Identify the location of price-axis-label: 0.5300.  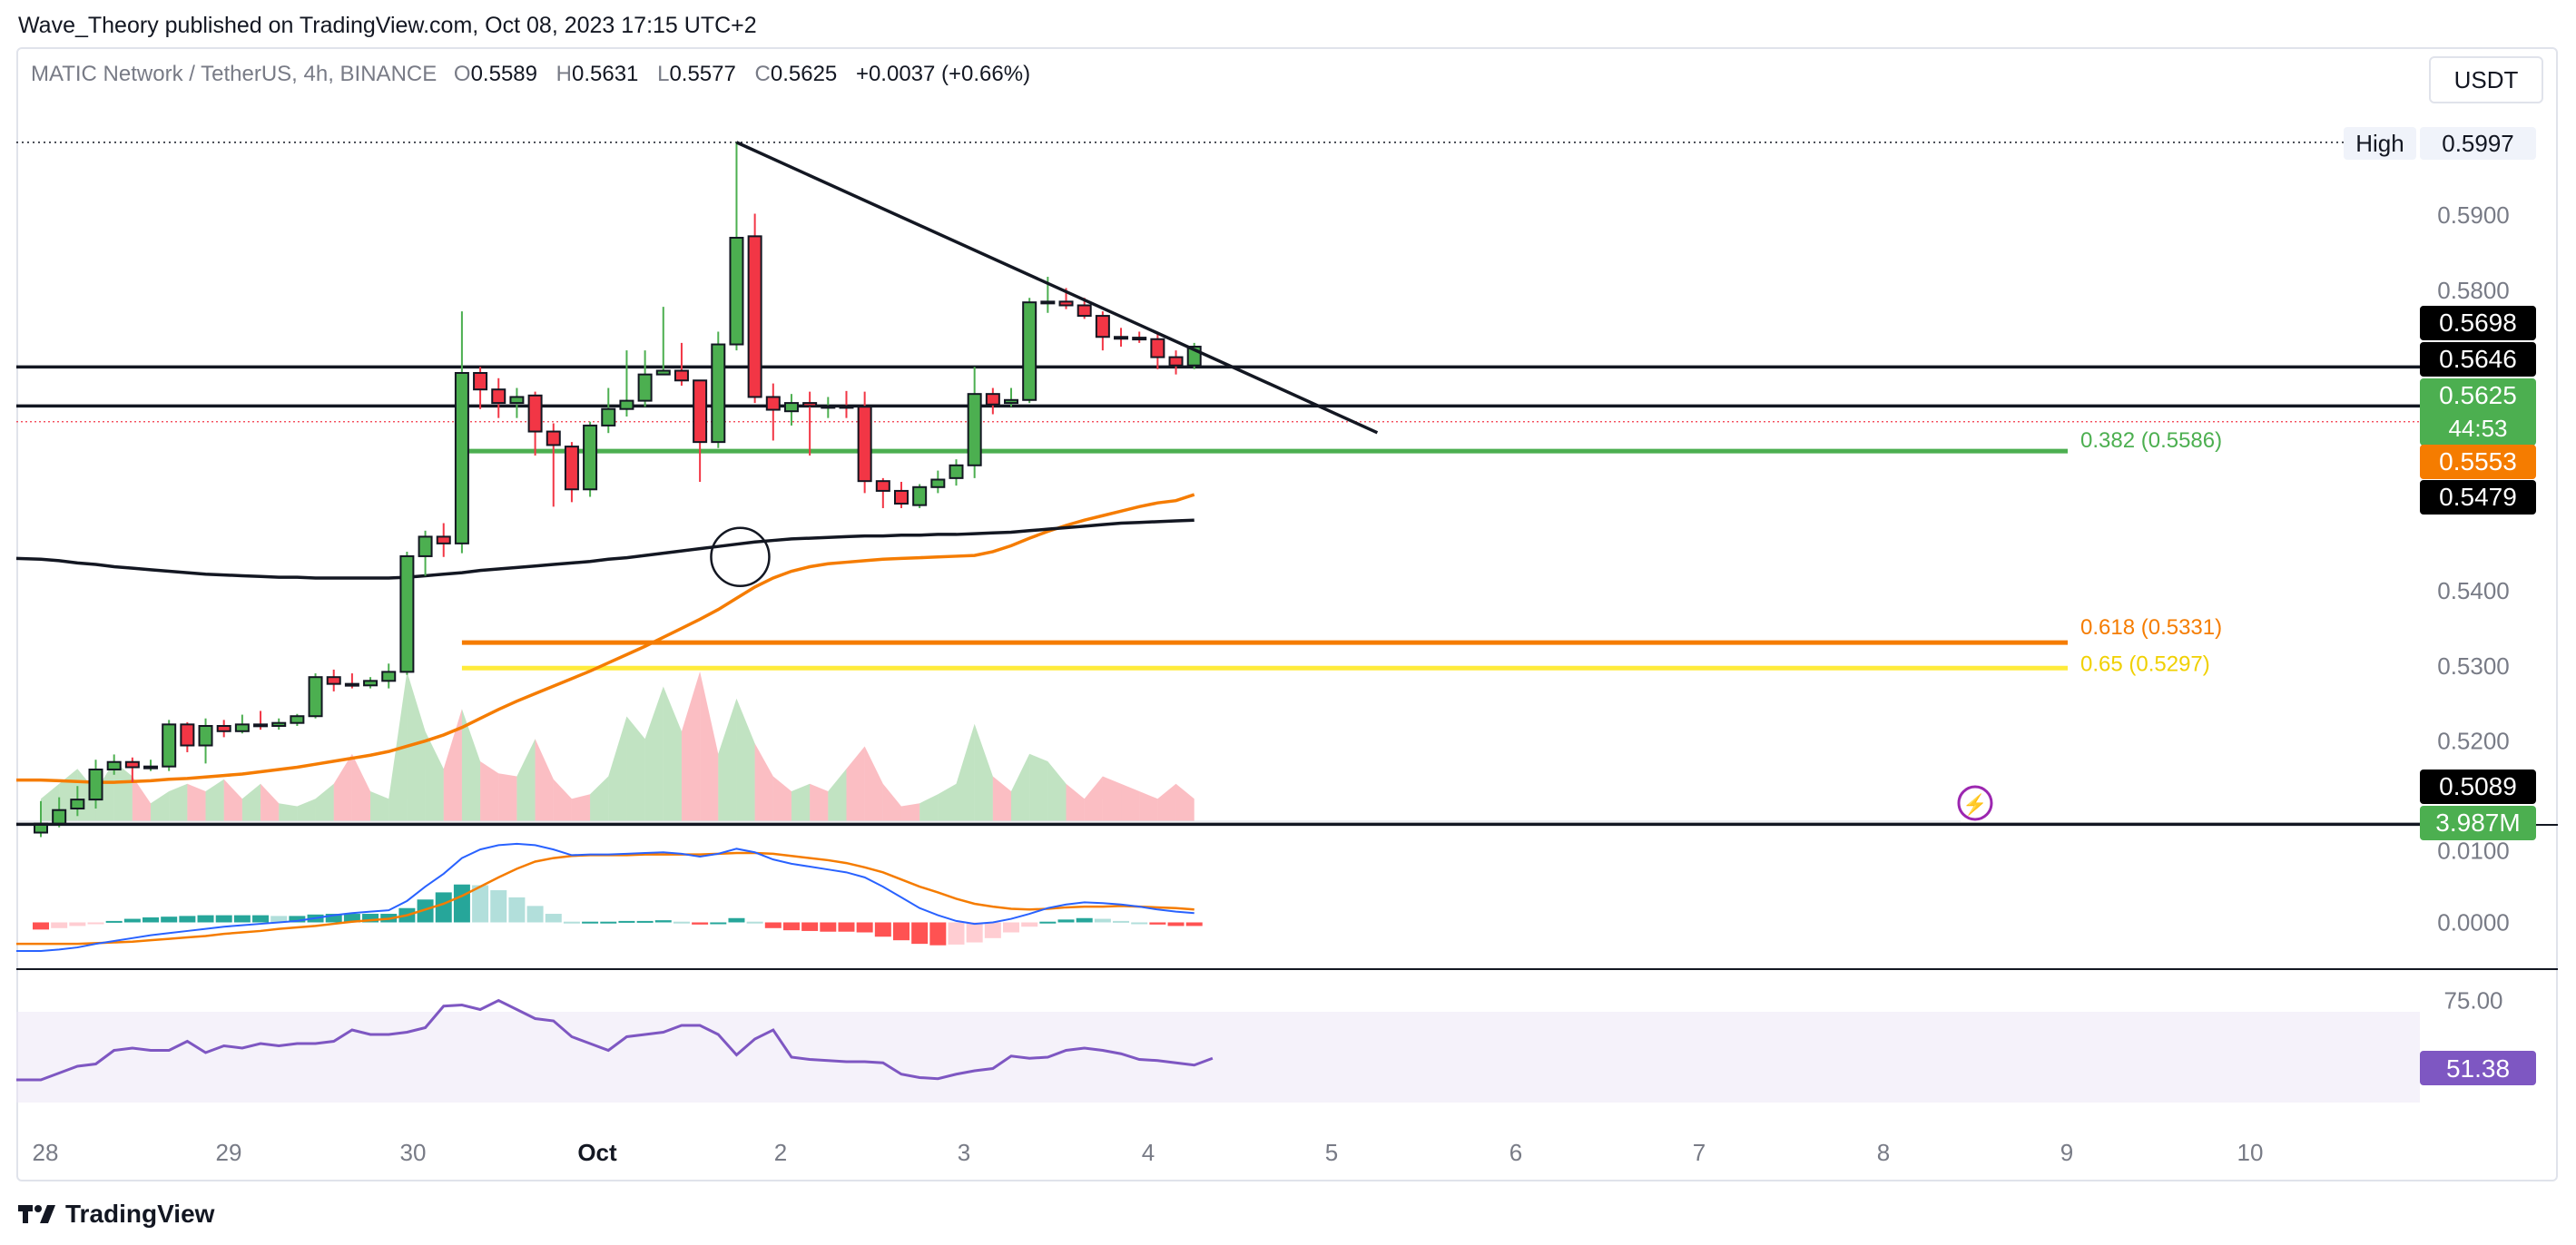
(2473, 666).